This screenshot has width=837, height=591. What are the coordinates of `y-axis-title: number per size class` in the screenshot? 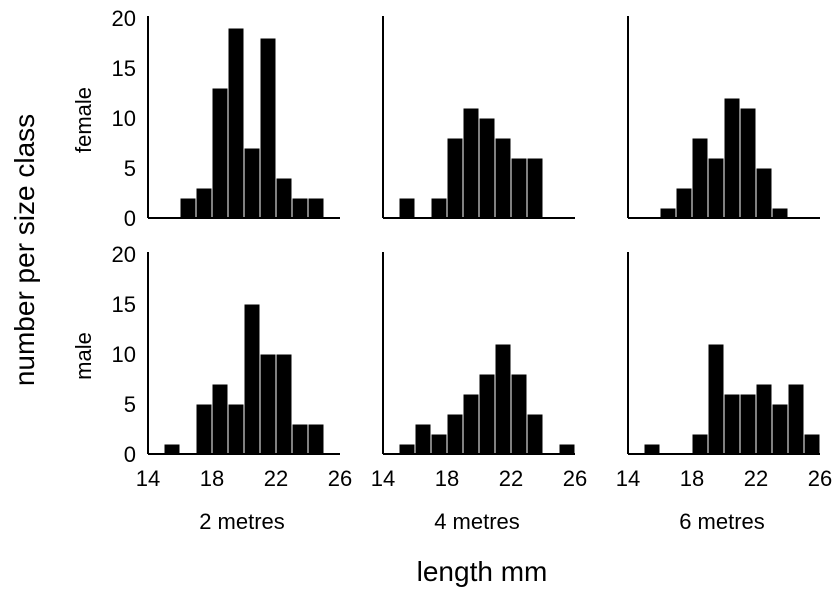 It's located at (24, 250).